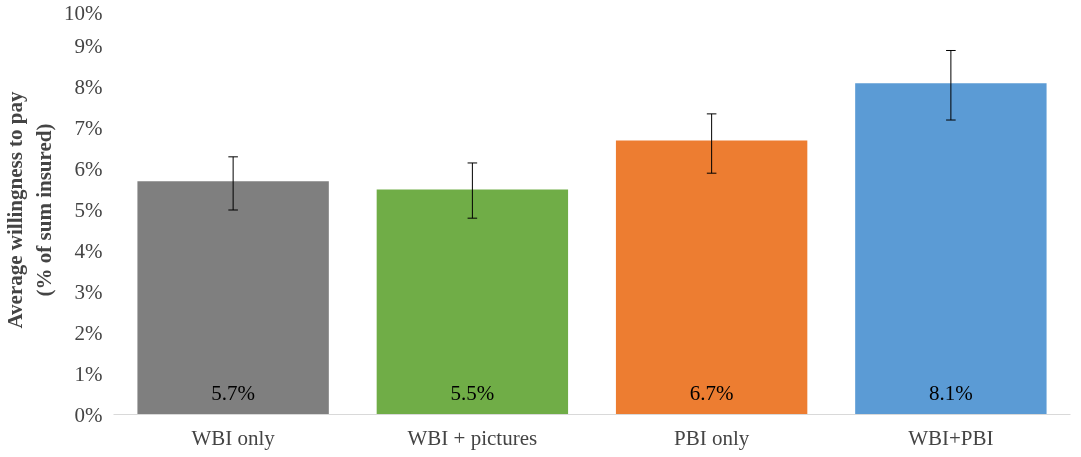 Image resolution: width=1081 pixels, height=457 pixels. What do you see at coordinates (472, 437) in the screenshot?
I see `x-tick-label: WBI + pictures` at bounding box center [472, 437].